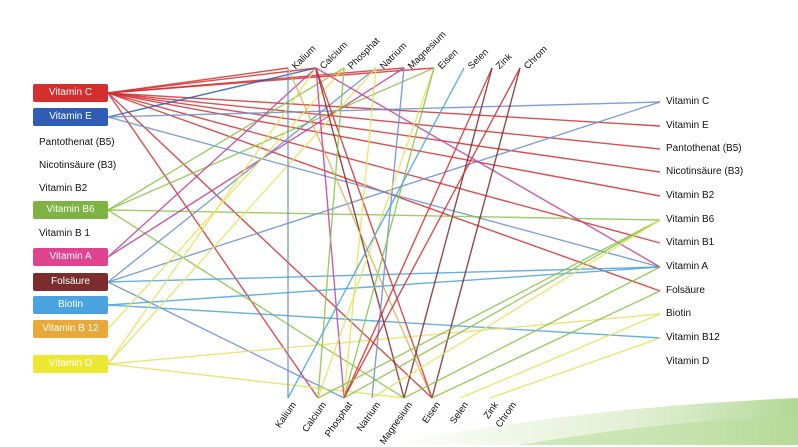 The image size is (798, 447). What do you see at coordinates (690, 219) in the screenshot?
I see `right-vitamin-label: Vitamin B6` at bounding box center [690, 219].